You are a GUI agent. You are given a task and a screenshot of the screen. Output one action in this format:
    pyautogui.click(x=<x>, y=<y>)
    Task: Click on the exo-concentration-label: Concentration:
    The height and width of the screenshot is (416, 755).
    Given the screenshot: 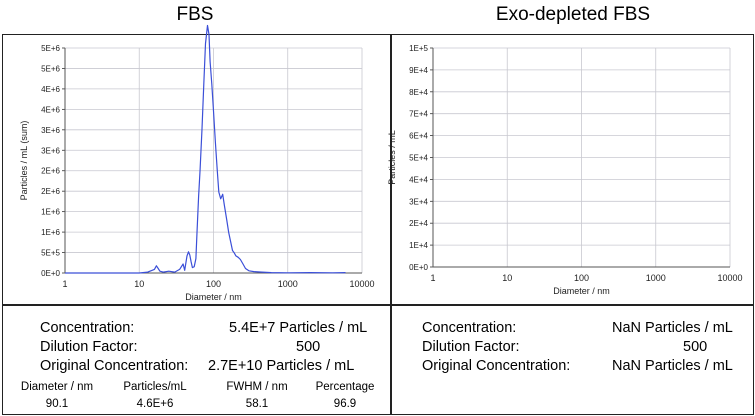 What is the action you would take?
    pyautogui.click(x=469, y=328)
    